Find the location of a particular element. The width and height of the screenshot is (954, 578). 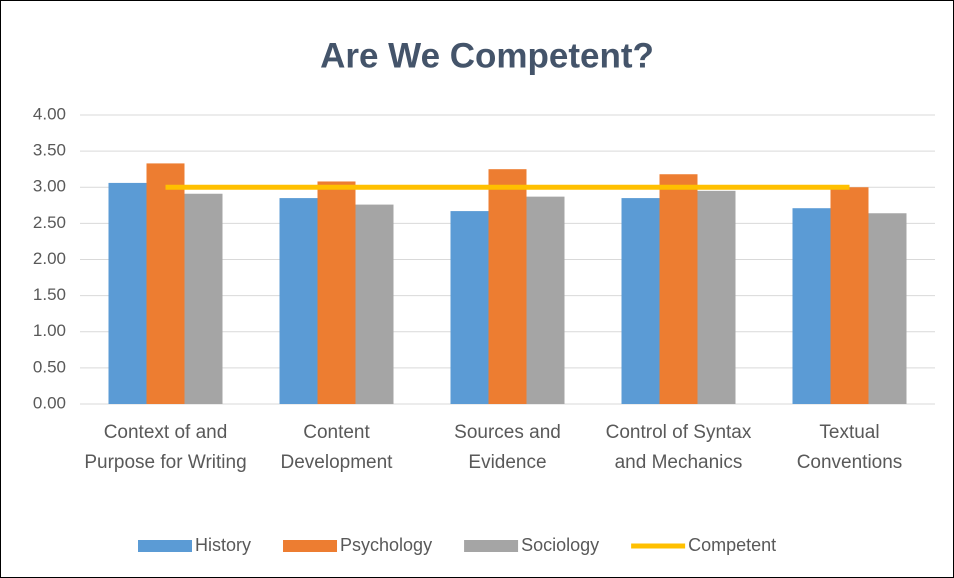

x-tick-label: Textual Conventions is located at coordinates (849, 447).